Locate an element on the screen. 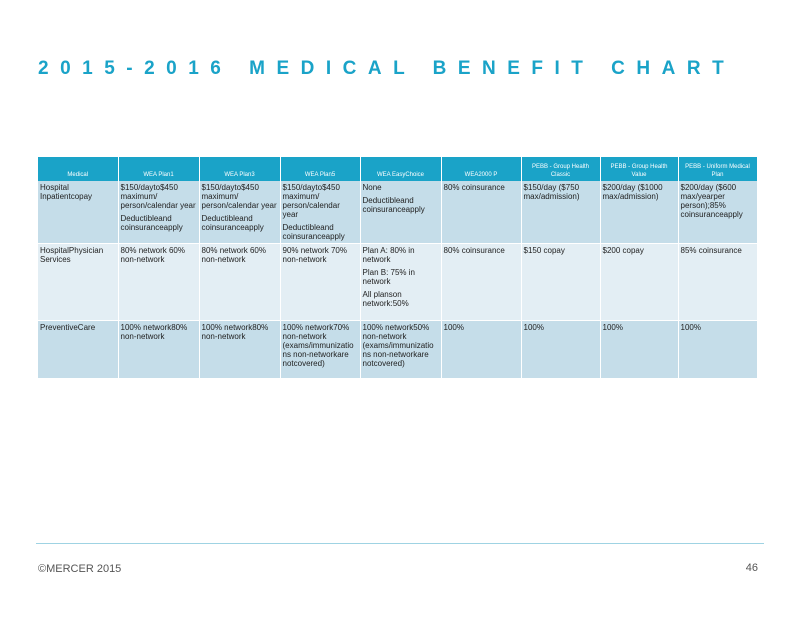 This screenshot has height=618, width=800. table-cell: $150/day ($750 max/admission) is located at coordinates (561, 212).